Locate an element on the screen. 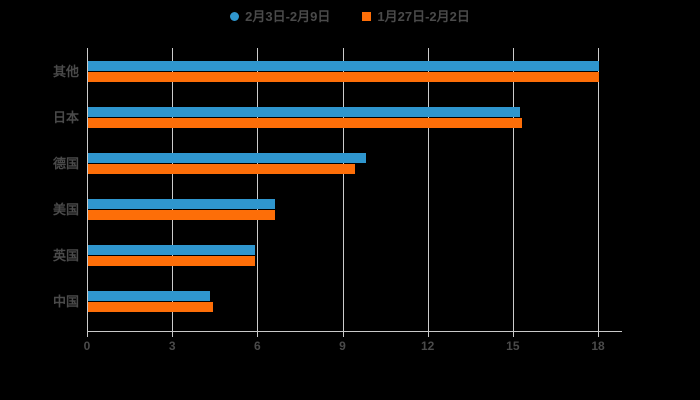  category-label-4: 英国 is located at coordinates (65, 255).